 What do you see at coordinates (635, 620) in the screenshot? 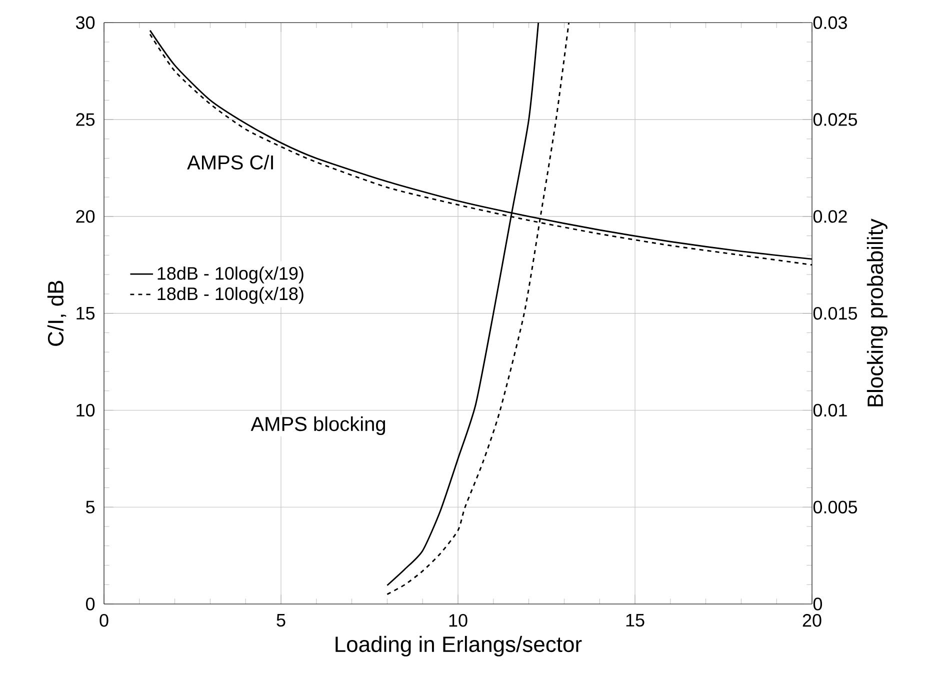
I see `x-tick-label: 15` at bounding box center [635, 620].